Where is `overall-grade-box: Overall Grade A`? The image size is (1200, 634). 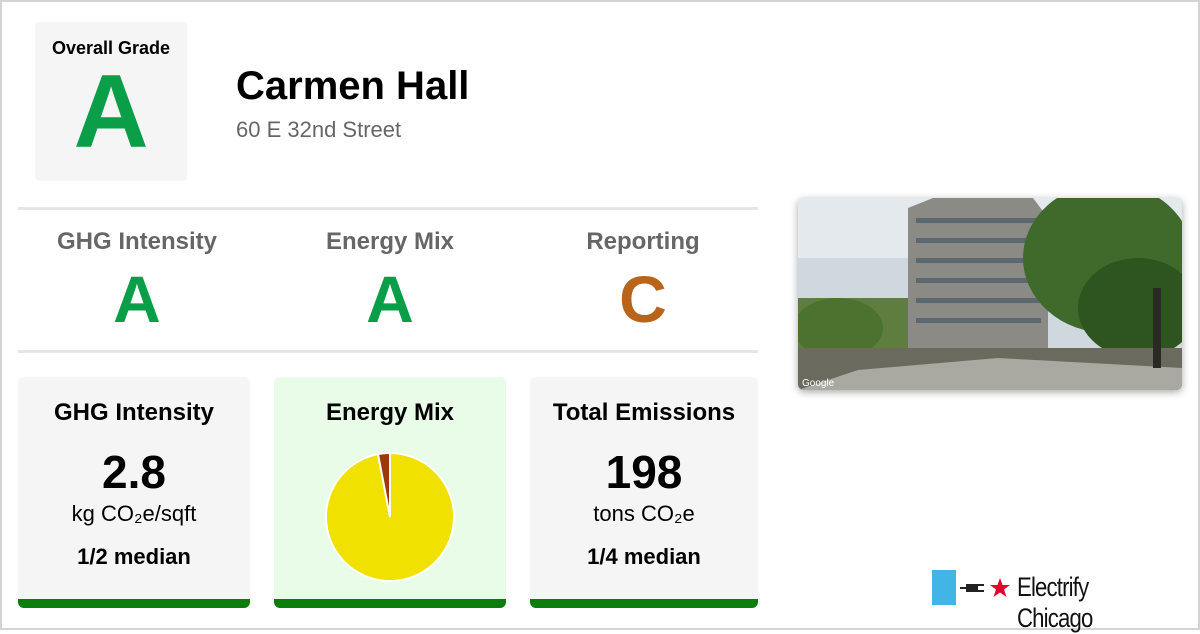 overall-grade-box: Overall Grade A is located at coordinates (111, 101).